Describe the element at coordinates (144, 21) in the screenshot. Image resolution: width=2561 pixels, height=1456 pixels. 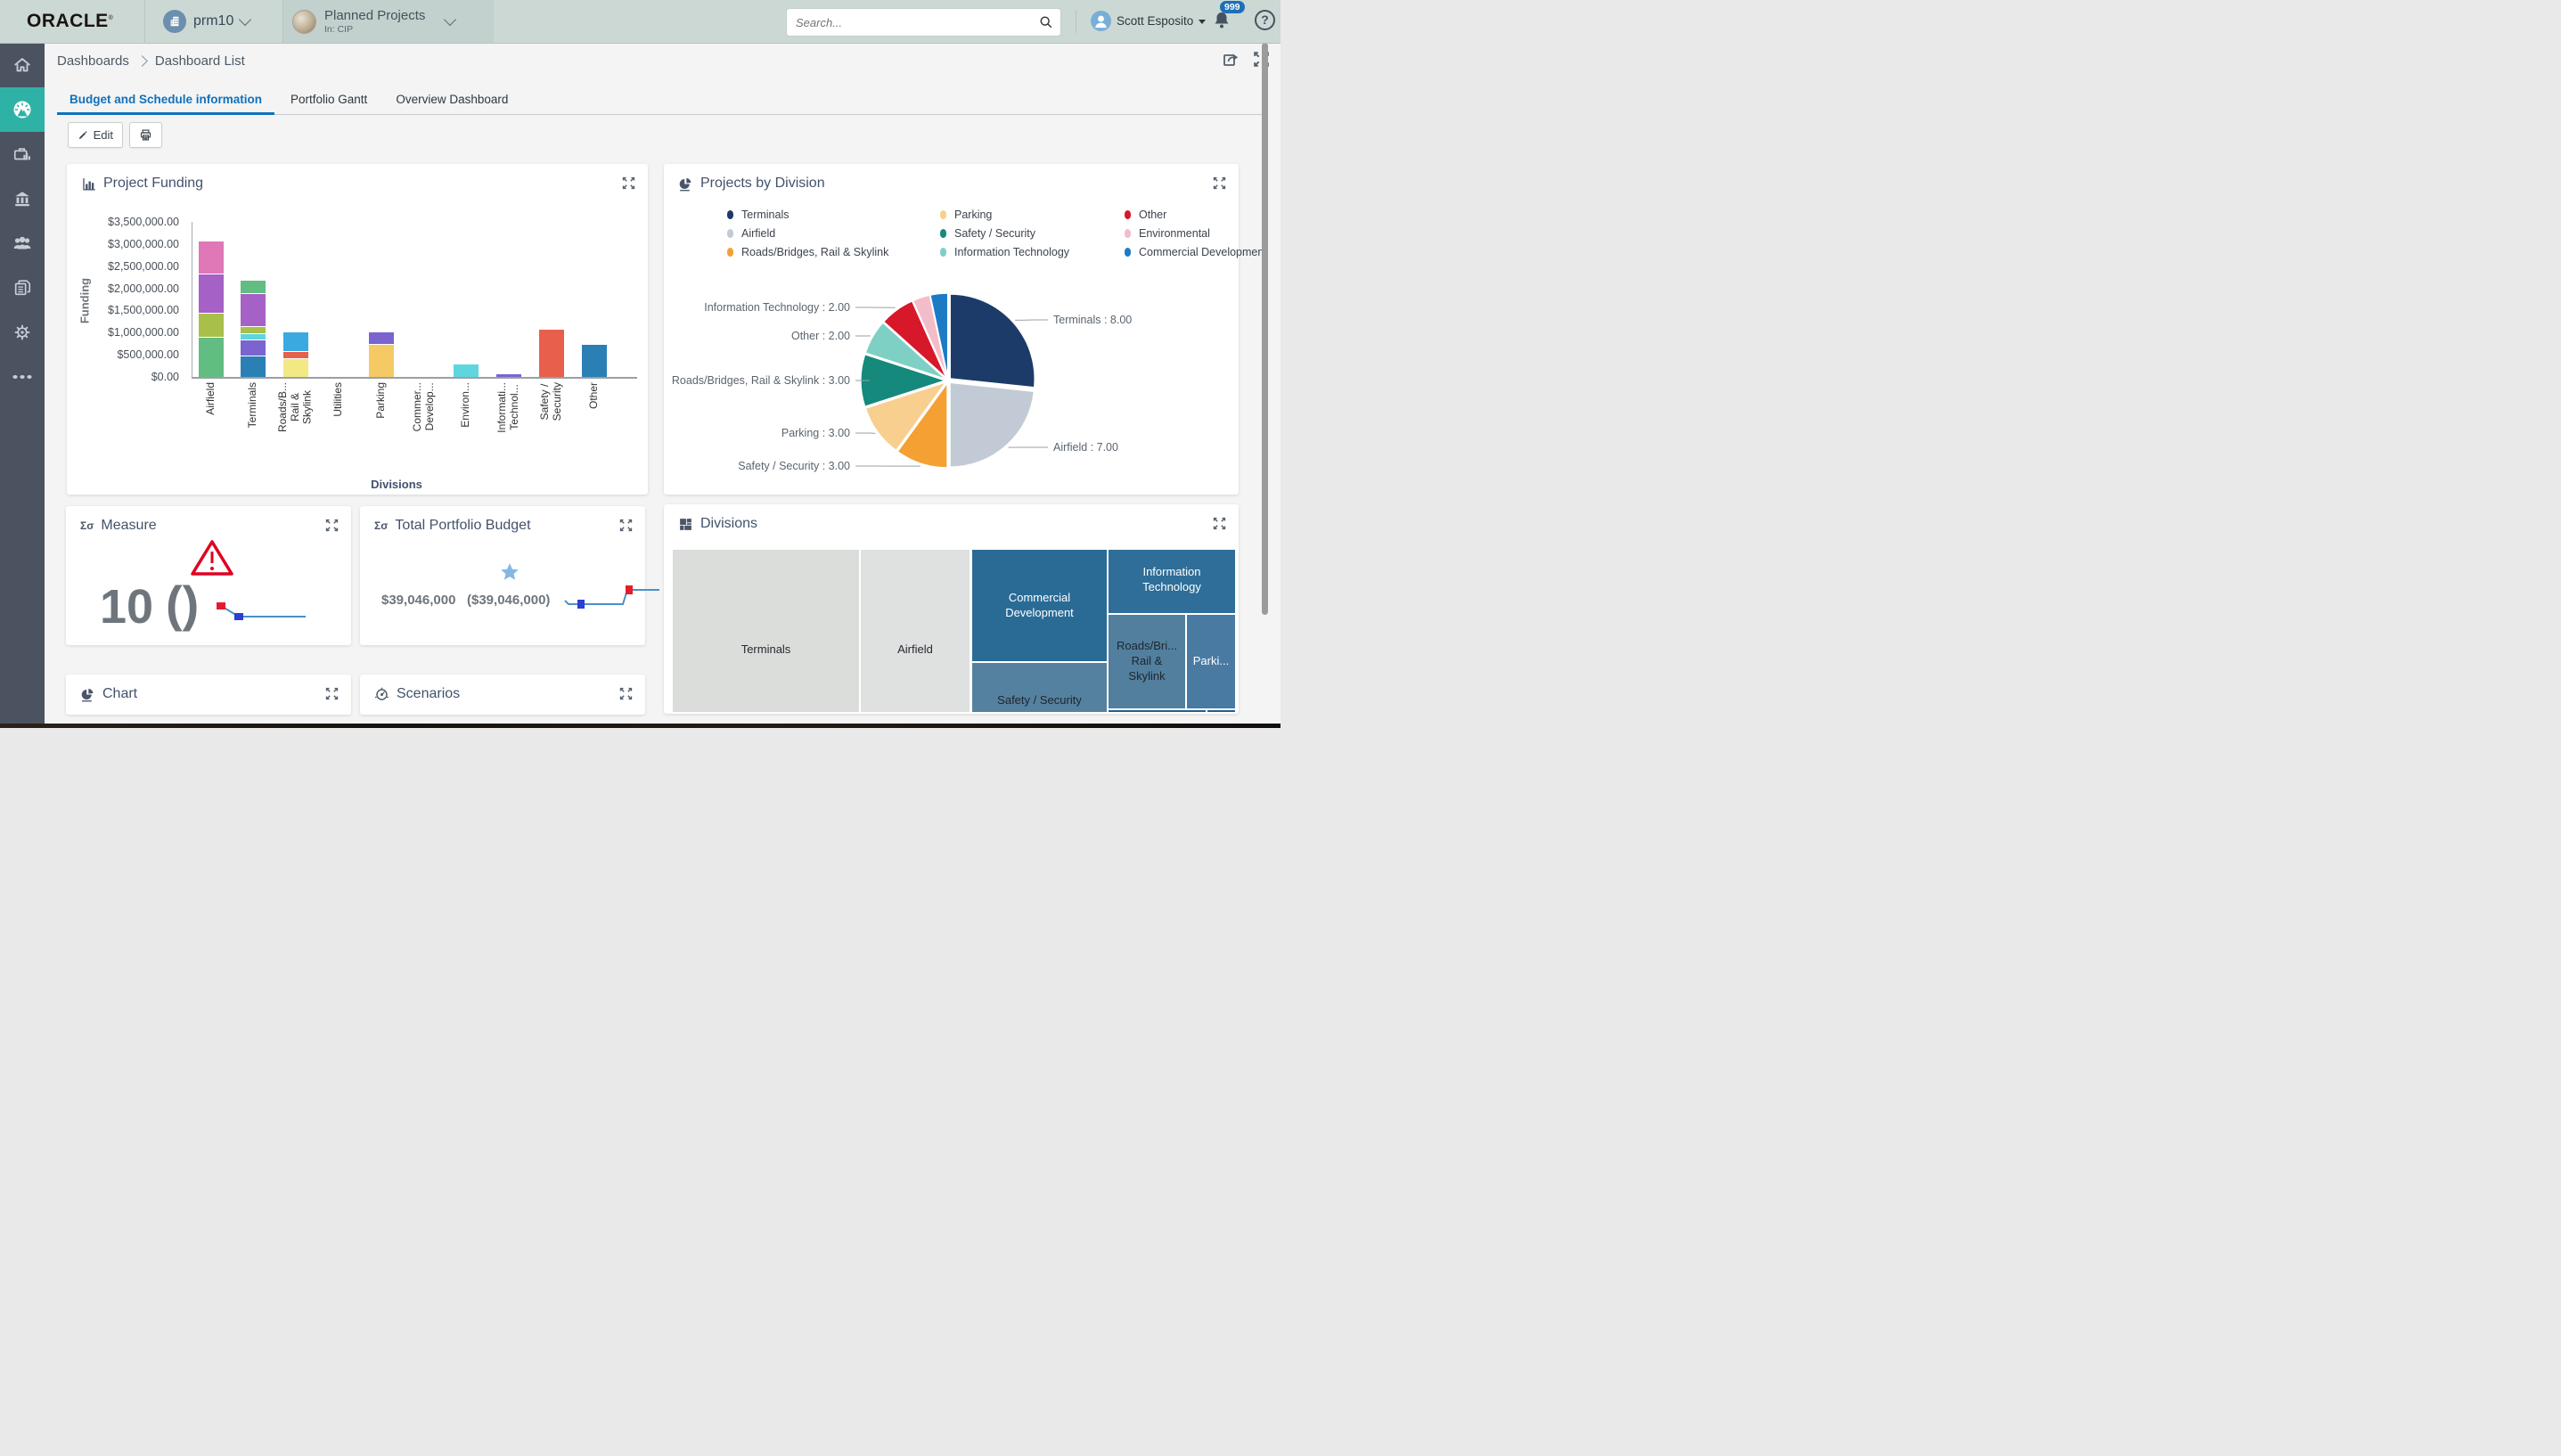
I see `divider` at that location.